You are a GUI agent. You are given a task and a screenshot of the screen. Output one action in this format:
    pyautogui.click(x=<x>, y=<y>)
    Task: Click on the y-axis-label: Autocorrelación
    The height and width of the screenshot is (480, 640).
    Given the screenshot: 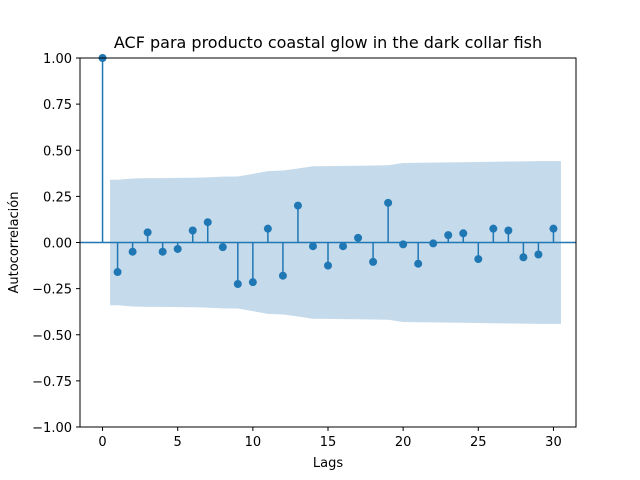 What is the action you would take?
    pyautogui.click(x=14, y=243)
    